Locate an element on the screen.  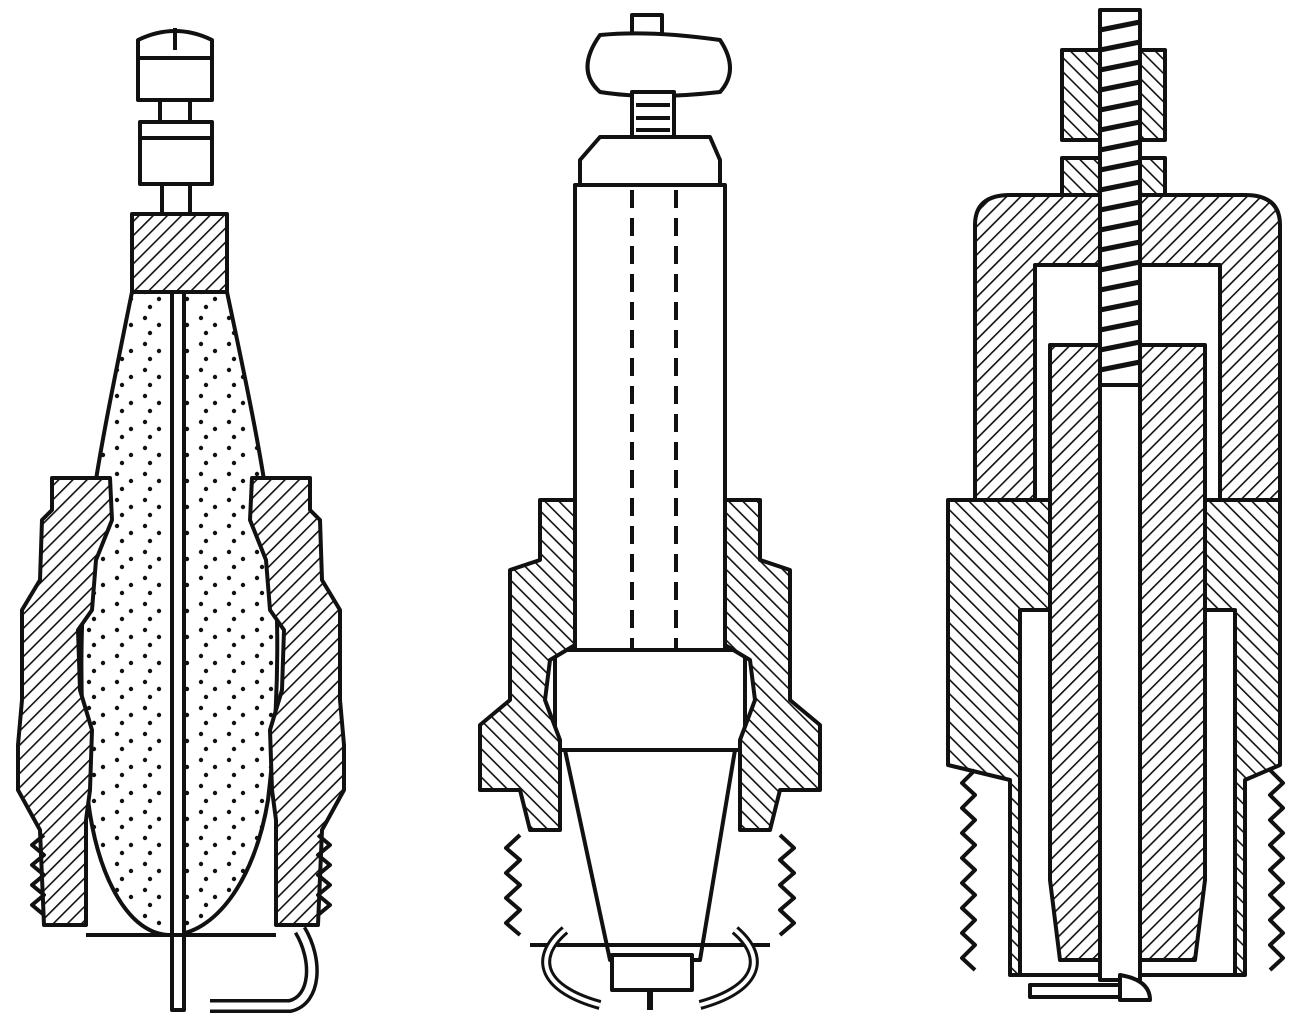
hatched-cap is located at coordinates (179, 253).